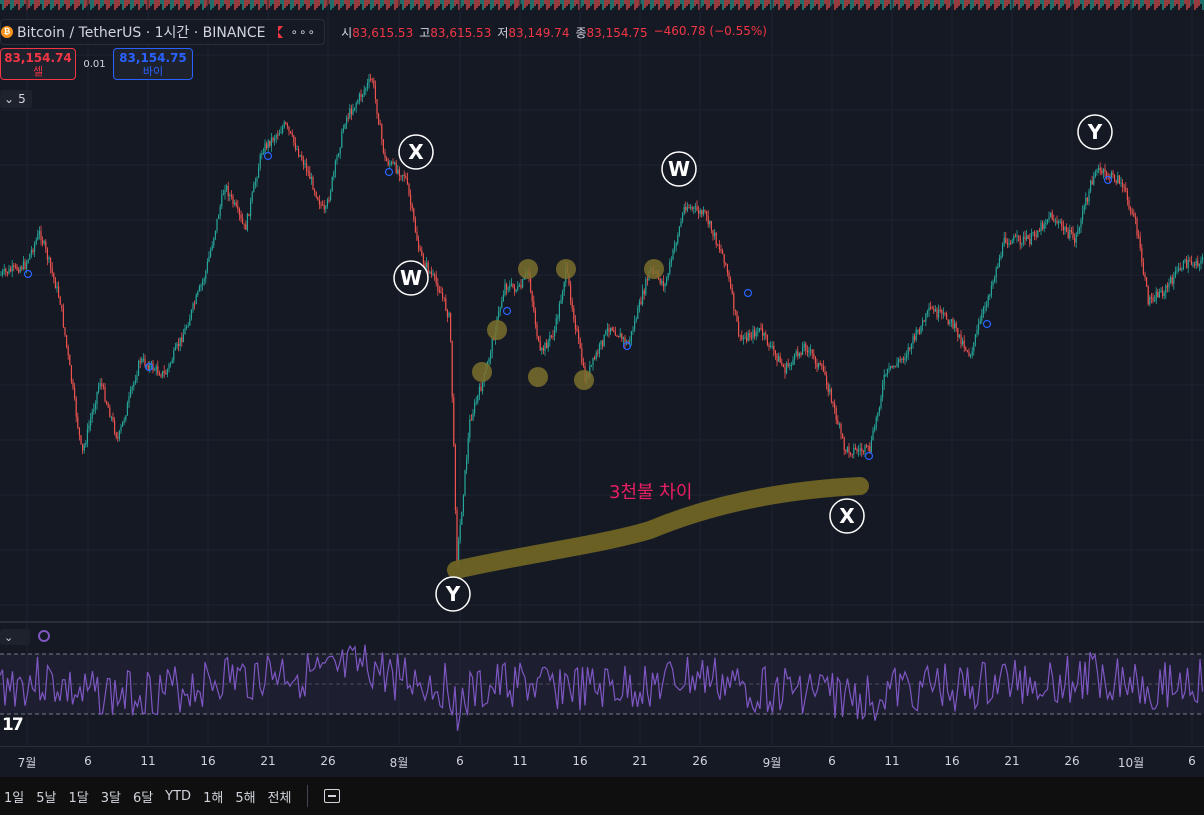 Image resolution: width=1204 pixels, height=815 pixels. What do you see at coordinates (651, 492) in the screenshot?
I see `difference-note: 3천불 차이` at bounding box center [651, 492].